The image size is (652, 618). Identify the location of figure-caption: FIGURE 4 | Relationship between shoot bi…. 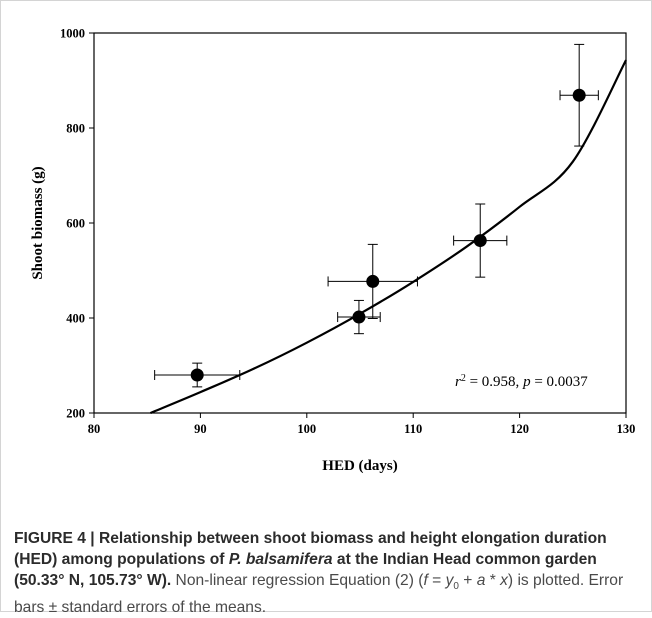
(327, 573).